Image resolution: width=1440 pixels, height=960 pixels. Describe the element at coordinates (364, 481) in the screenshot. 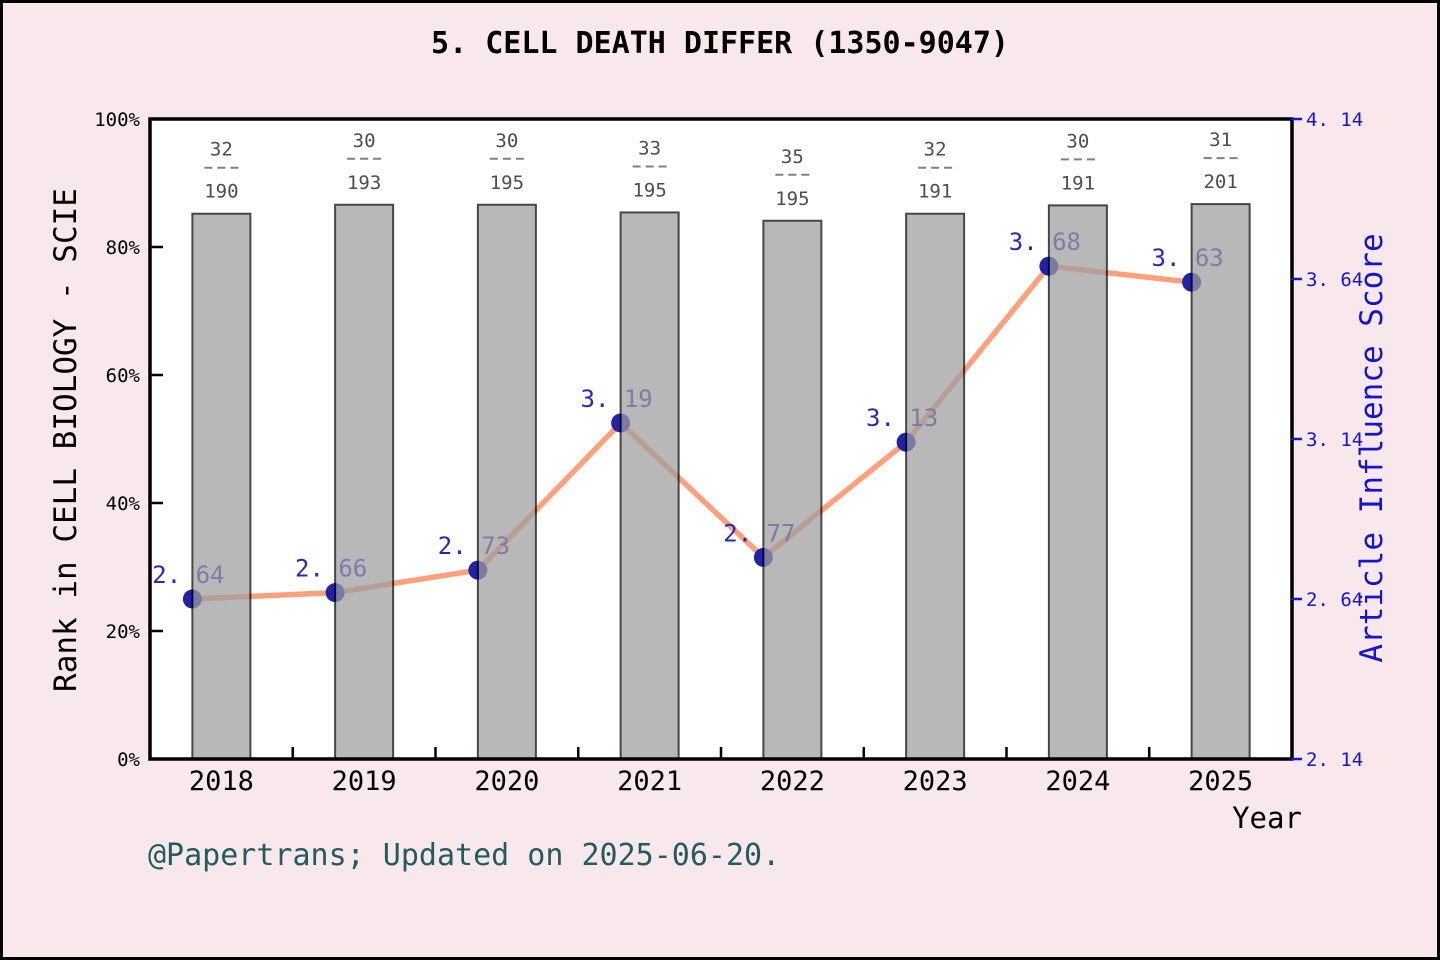

I see `rank-bar-2019` at that location.